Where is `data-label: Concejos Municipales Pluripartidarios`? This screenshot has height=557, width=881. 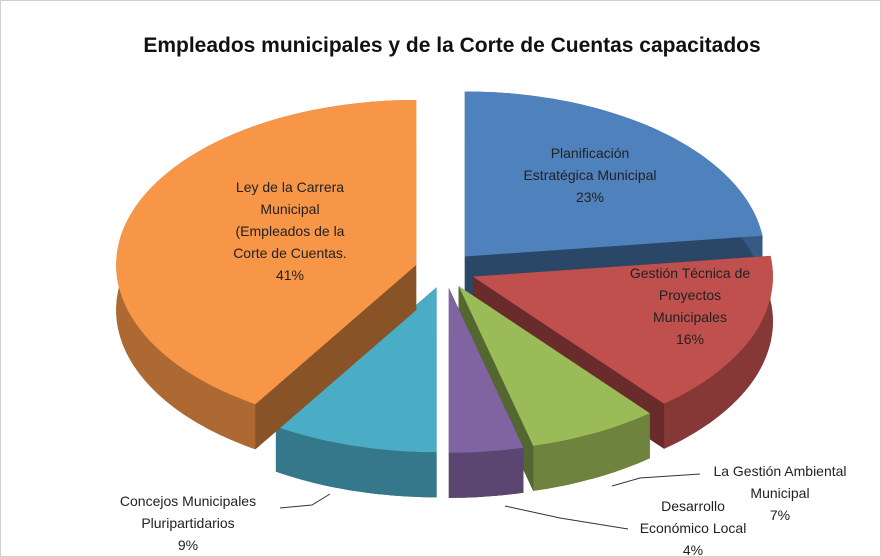 data-label: Concejos Municipales Pluripartidarios is located at coordinates (188, 512).